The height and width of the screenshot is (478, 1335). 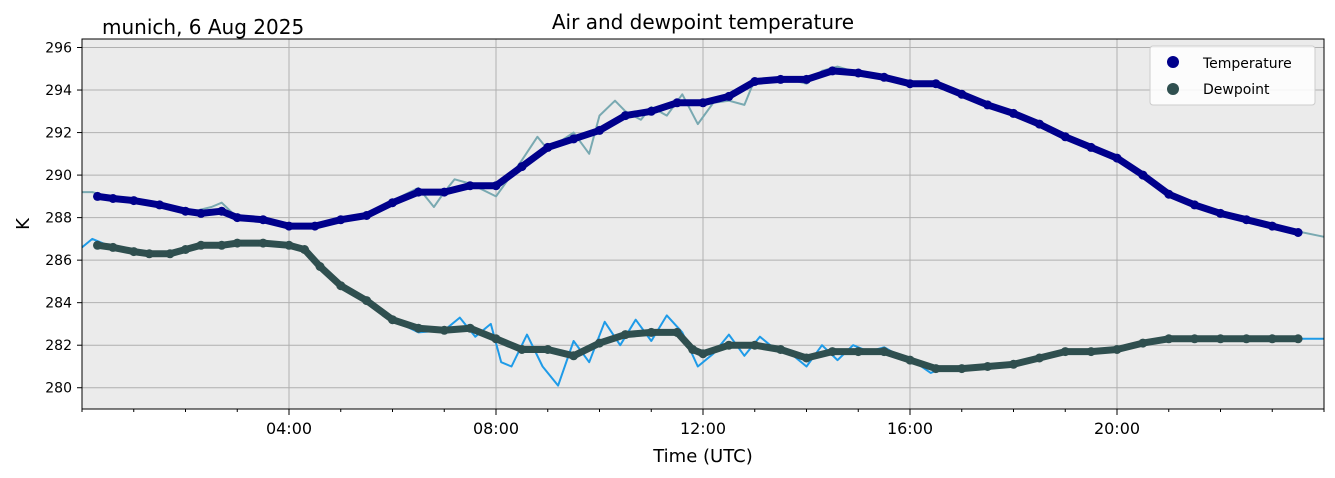 What do you see at coordinates (58, 134) in the screenshot?
I see `y-tick-label: 292` at bounding box center [58, 134].